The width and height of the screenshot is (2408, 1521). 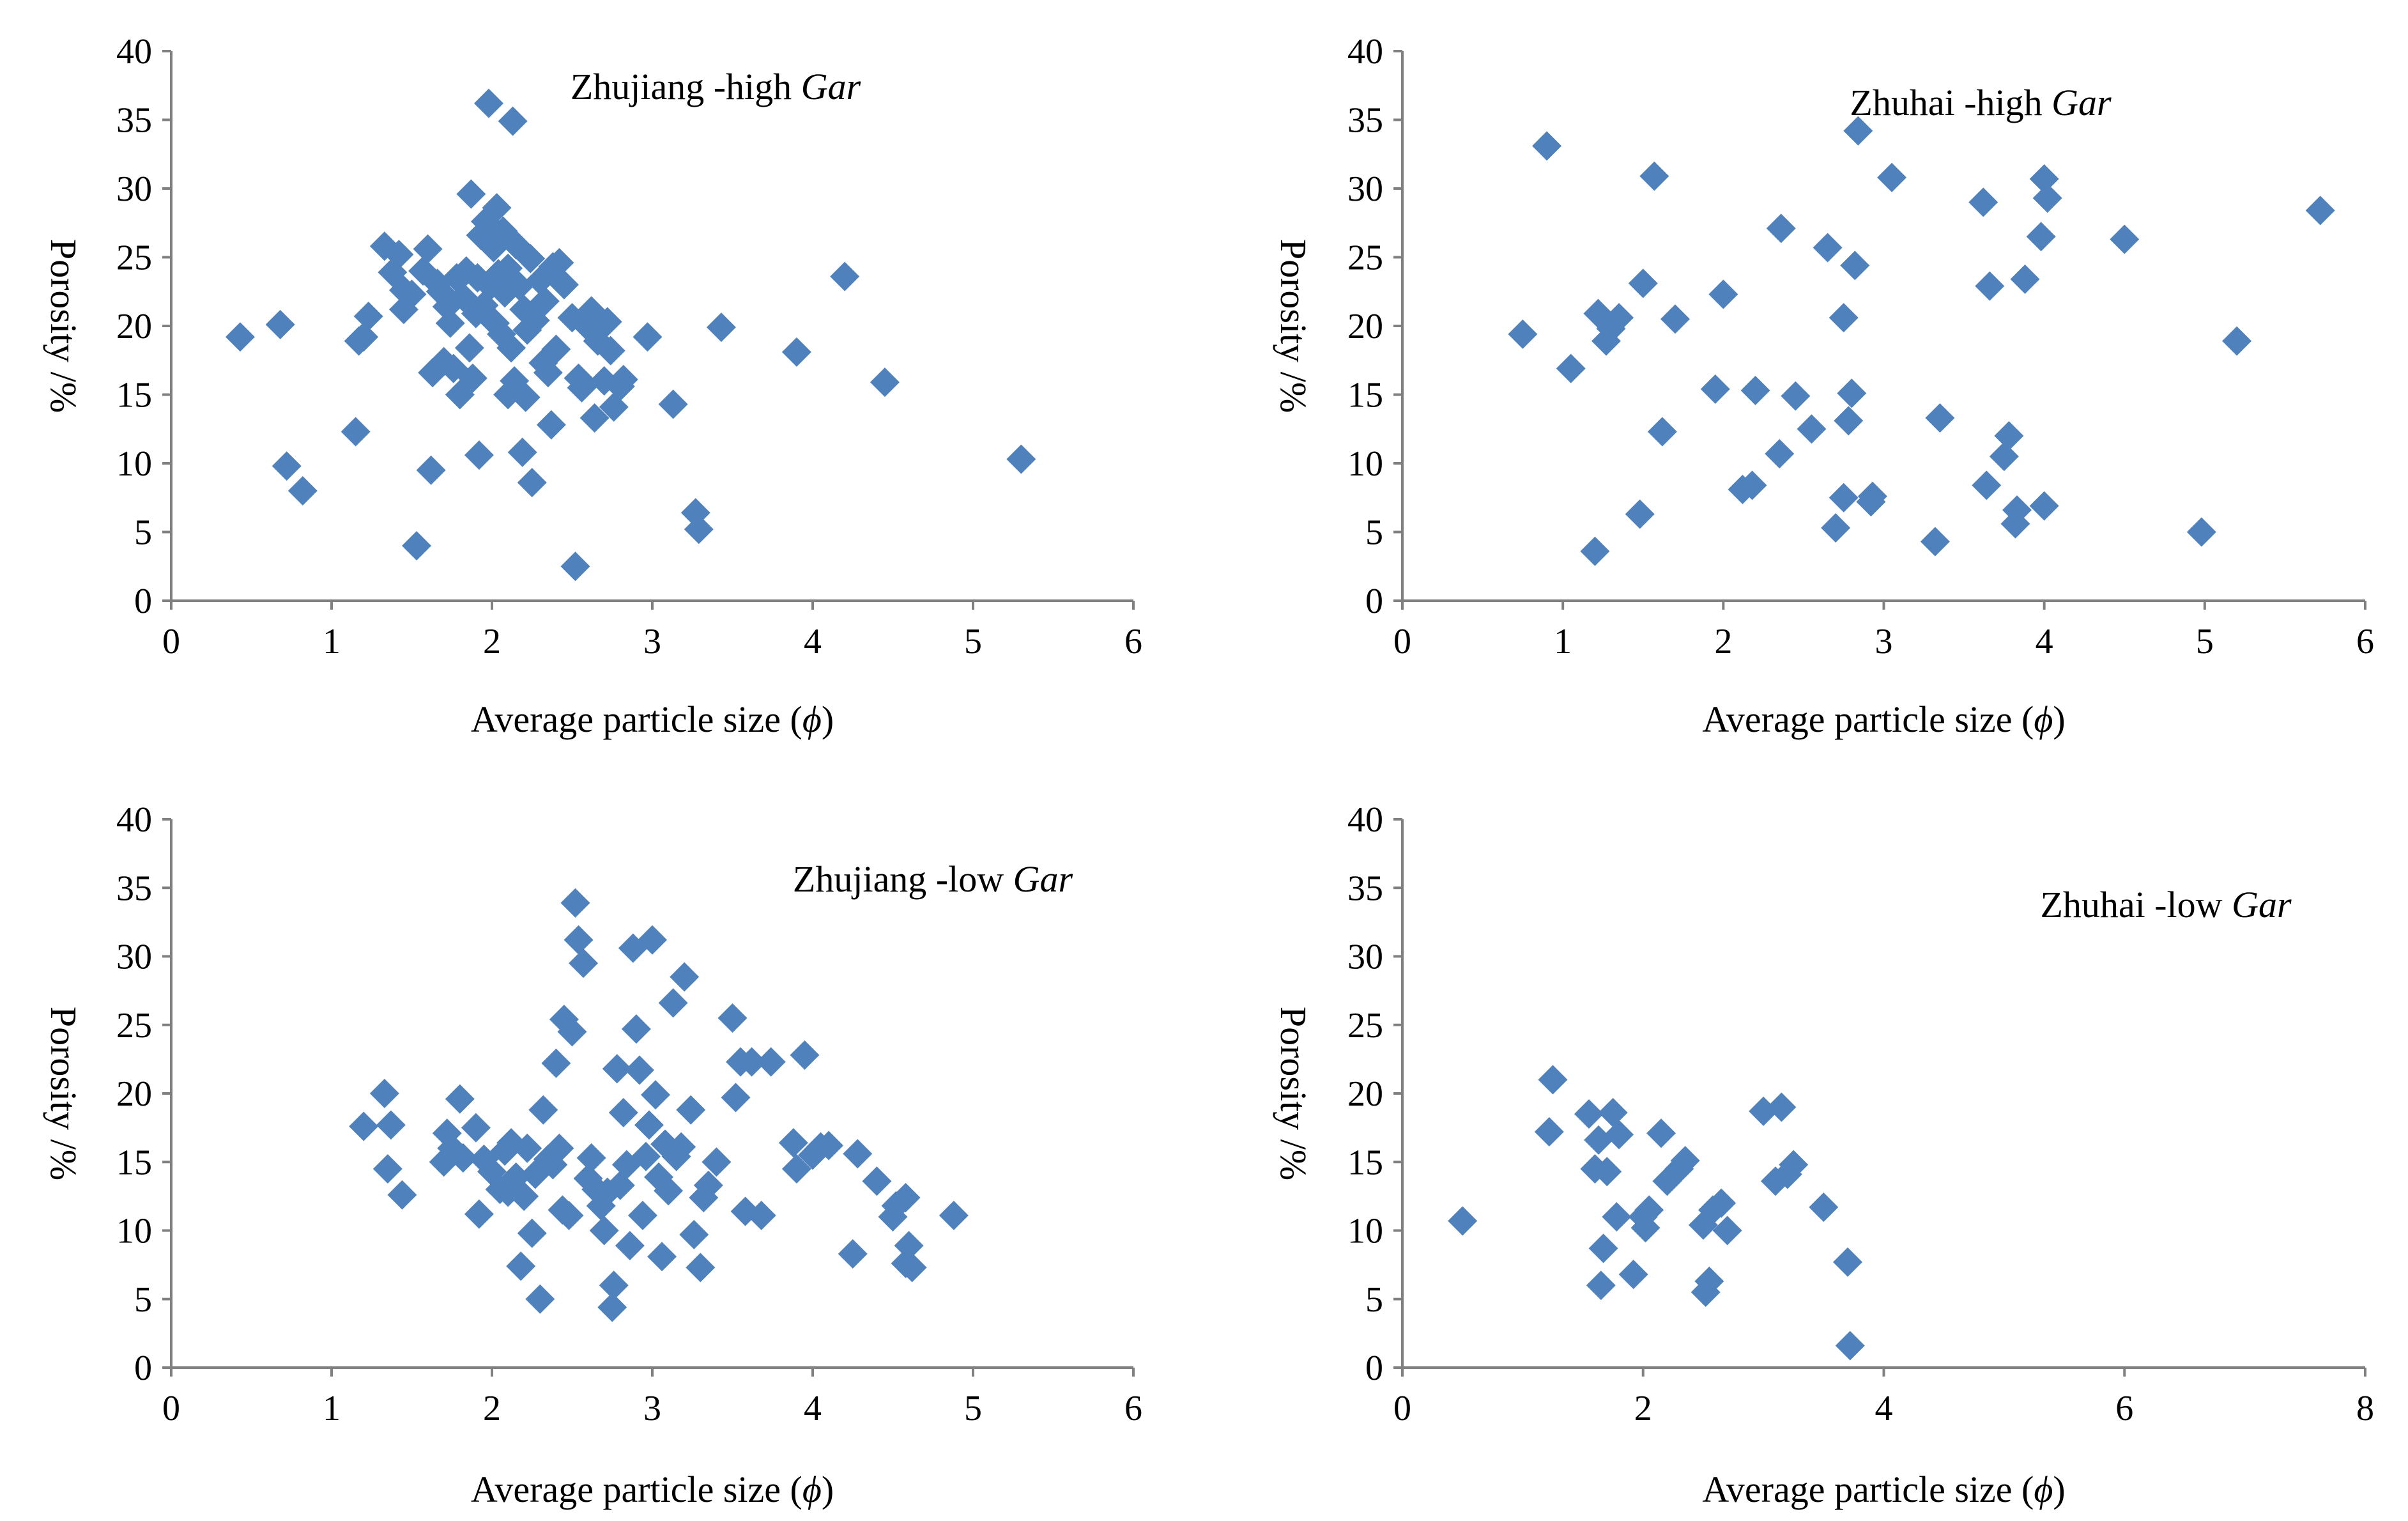 I want to click on y-tick-label: 15, so click(x=134, y=395).